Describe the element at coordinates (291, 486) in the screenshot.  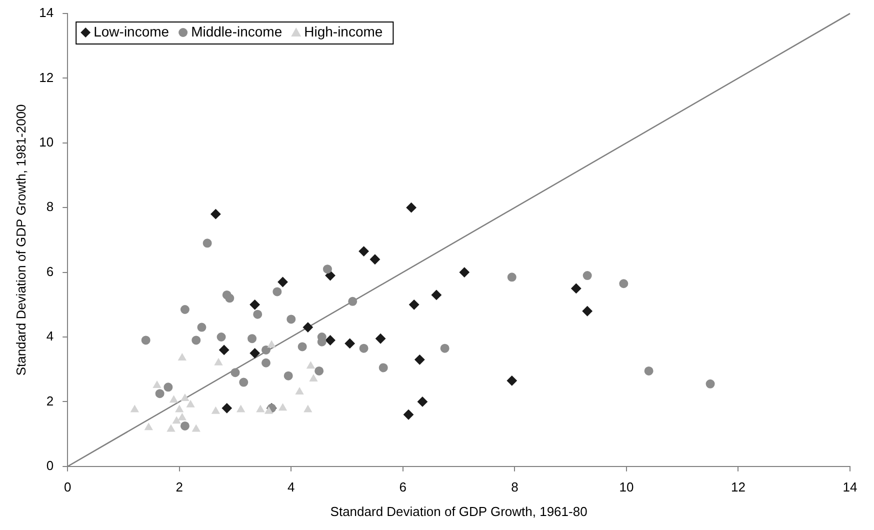
I see `x-tick-label: 4` at that location.